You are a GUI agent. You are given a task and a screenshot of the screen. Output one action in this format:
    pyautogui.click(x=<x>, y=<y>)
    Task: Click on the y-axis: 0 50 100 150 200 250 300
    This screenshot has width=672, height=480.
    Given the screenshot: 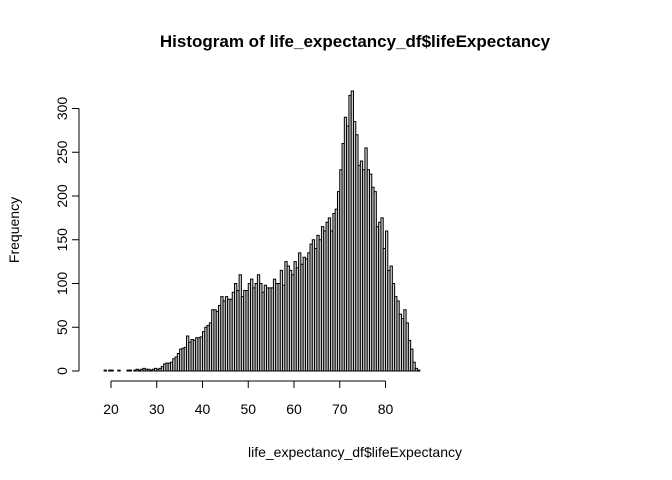 What is the action you would take?
    pyautogui.click(x=67, y=236)
    